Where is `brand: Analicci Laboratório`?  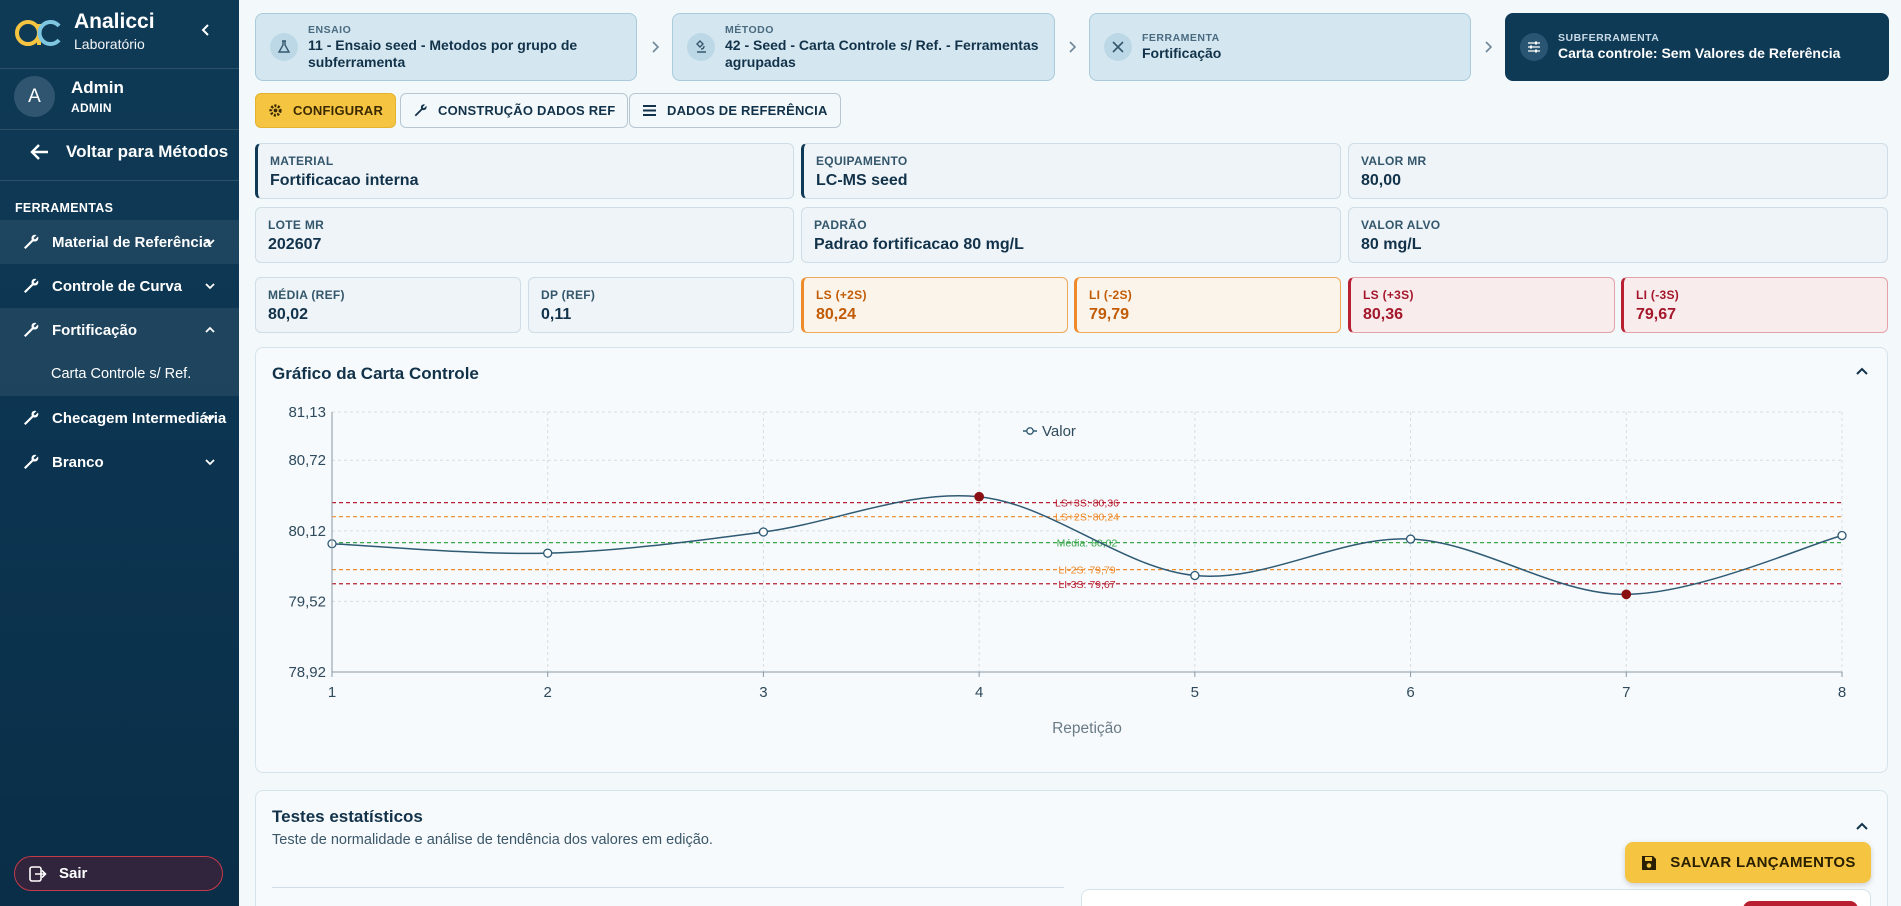
brand: Analicci Laboratório is located at coordinates (84, 32).